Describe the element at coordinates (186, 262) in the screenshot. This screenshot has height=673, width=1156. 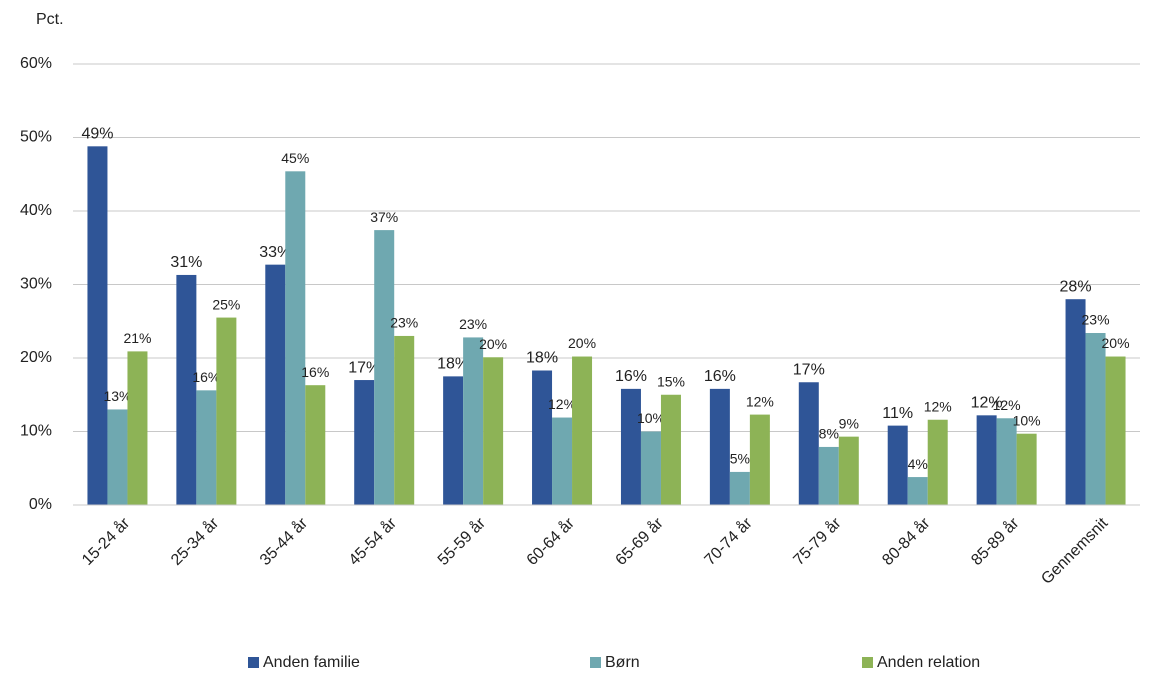
I see `data-label: 31%` at that location.